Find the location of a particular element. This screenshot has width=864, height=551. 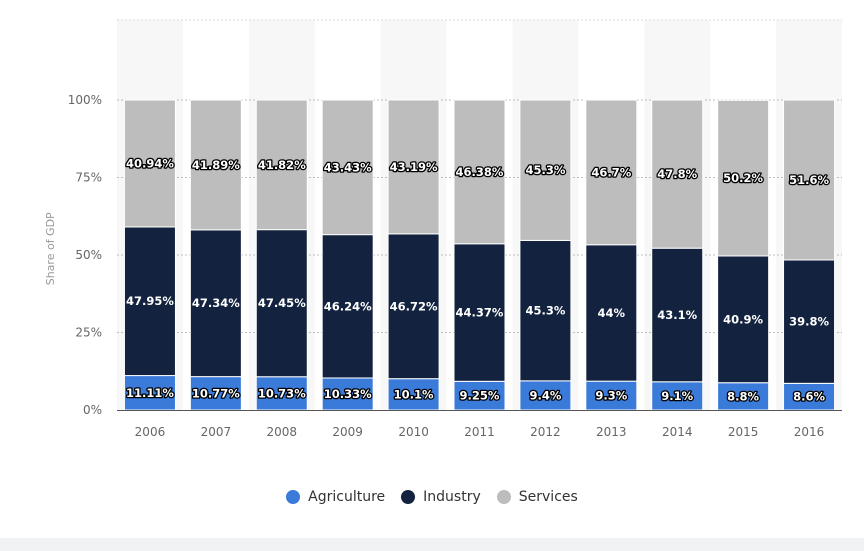

bar-industry-2007 is located at coordinates (215, 303).